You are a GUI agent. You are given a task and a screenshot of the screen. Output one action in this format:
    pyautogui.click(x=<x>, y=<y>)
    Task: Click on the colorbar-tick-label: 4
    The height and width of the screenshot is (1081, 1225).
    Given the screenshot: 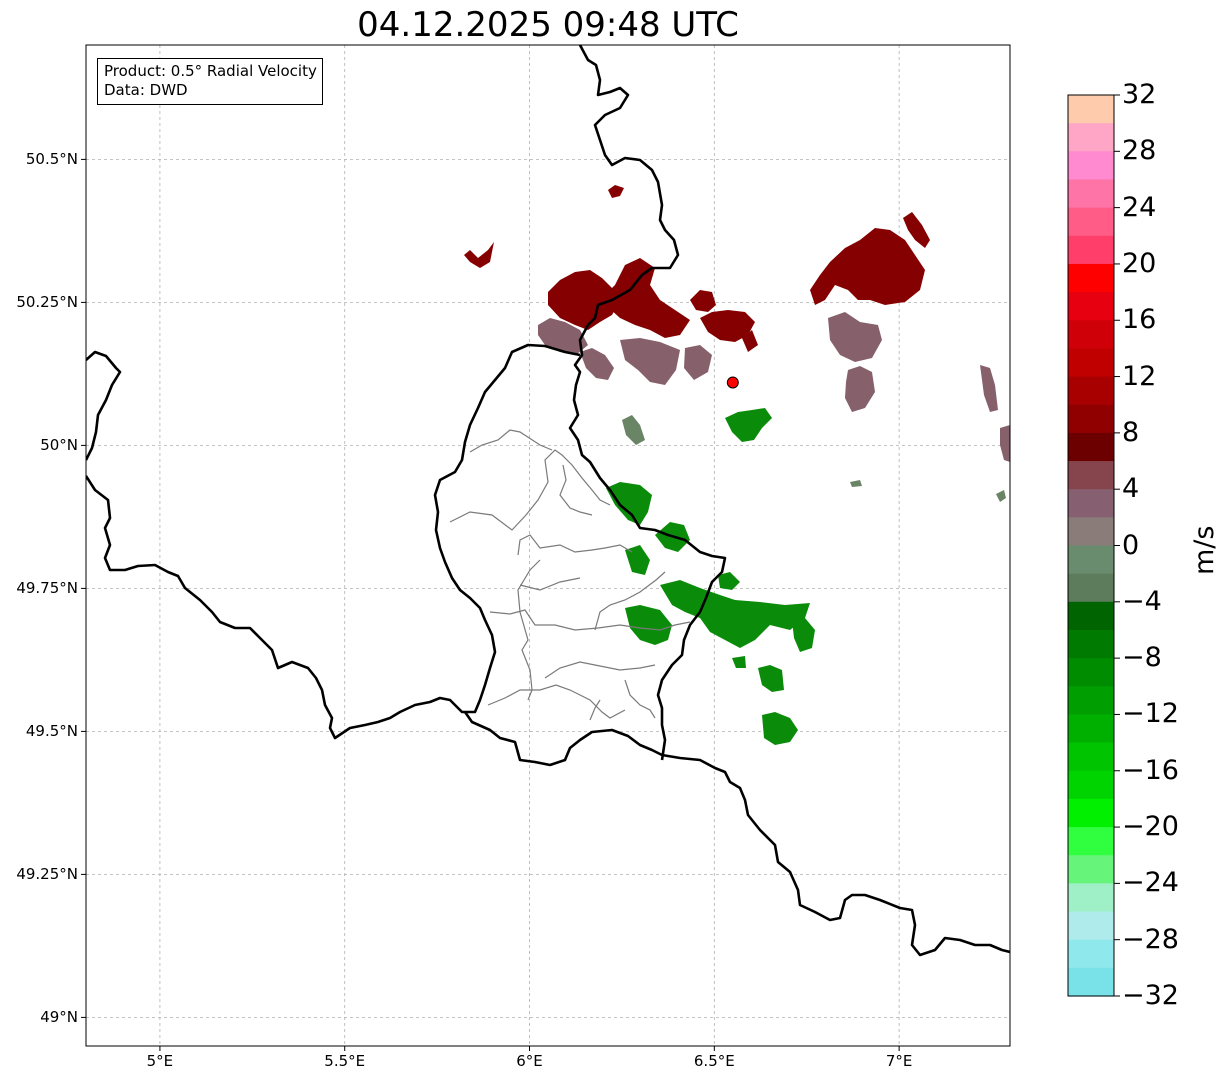 What is the action you would take?
    pyautogui.click(x=1131, y=489)
    